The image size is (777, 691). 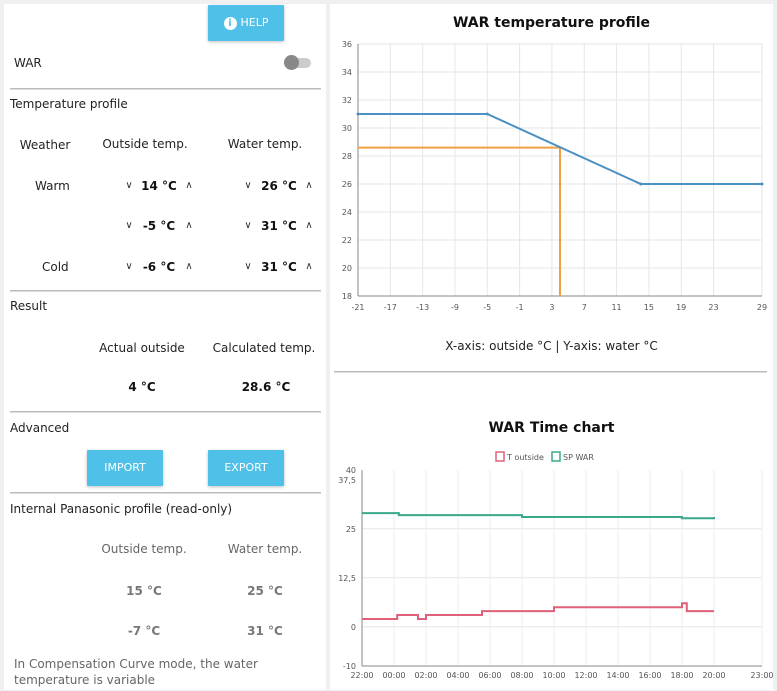 I want to click on import-label: IMPORT, so click(x=125, y=467).